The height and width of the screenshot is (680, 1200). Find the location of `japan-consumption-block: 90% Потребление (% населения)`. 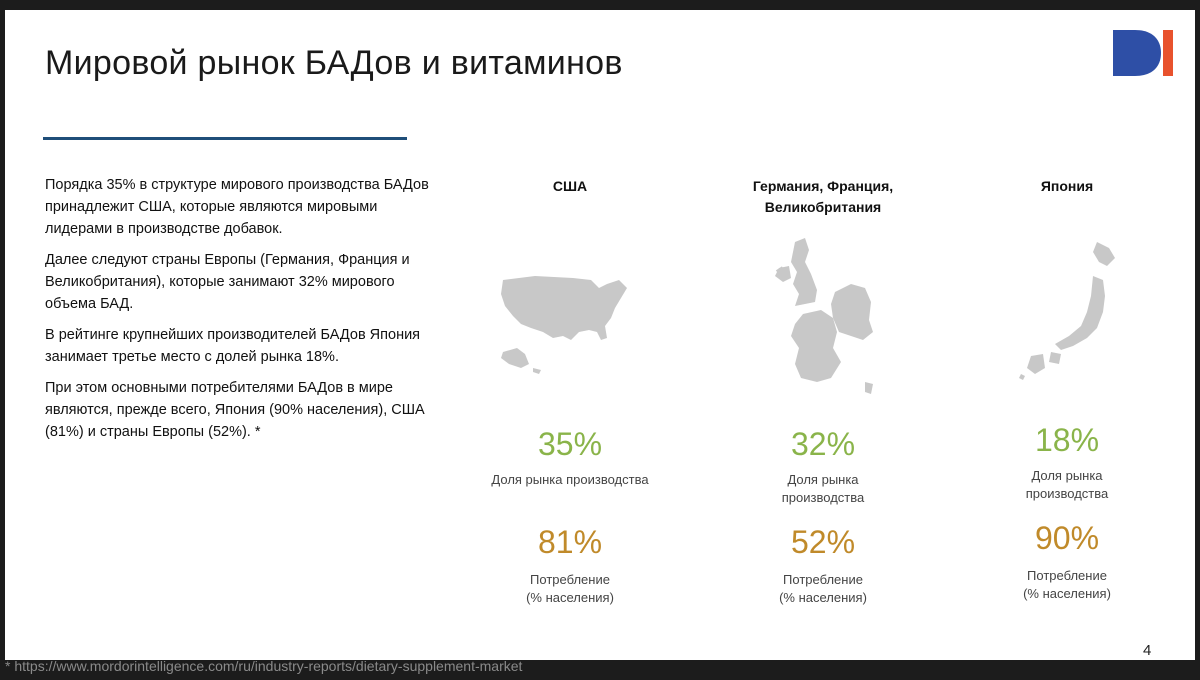

japan-consumption-block: 90% Потребление (% населения) is located at coordinates (1067, 561).